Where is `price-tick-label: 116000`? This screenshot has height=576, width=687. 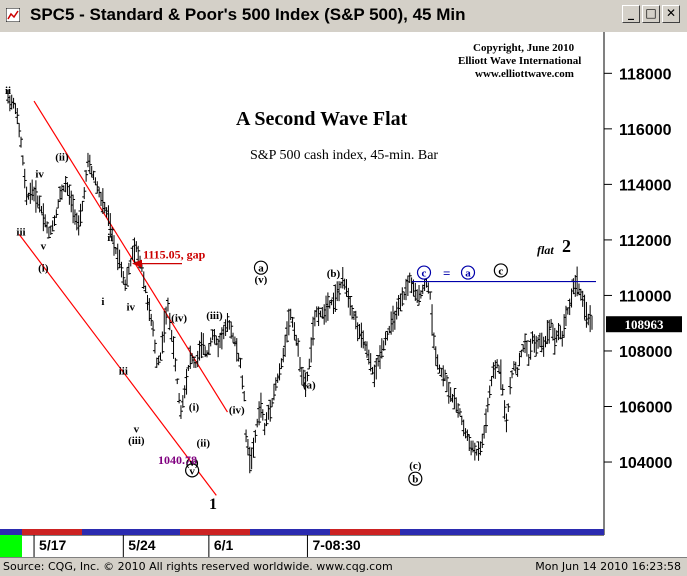 price-tick-label: 116000 is located at coordinates (645, 130).